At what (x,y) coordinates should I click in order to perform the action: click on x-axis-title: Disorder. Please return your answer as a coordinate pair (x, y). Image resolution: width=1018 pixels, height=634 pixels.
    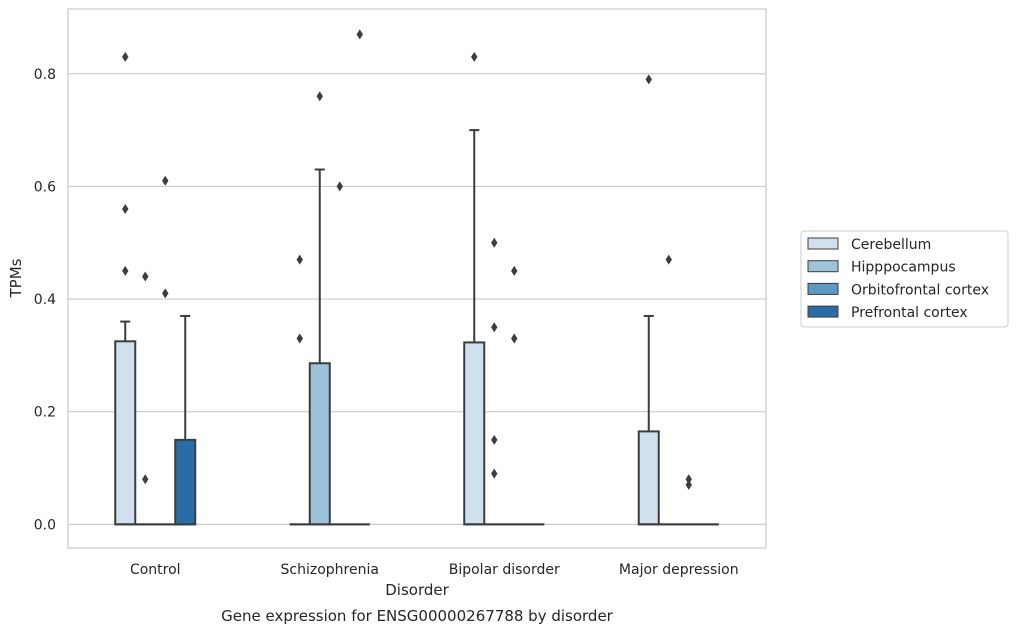
    Looking at the image, I should click on (417, 590).